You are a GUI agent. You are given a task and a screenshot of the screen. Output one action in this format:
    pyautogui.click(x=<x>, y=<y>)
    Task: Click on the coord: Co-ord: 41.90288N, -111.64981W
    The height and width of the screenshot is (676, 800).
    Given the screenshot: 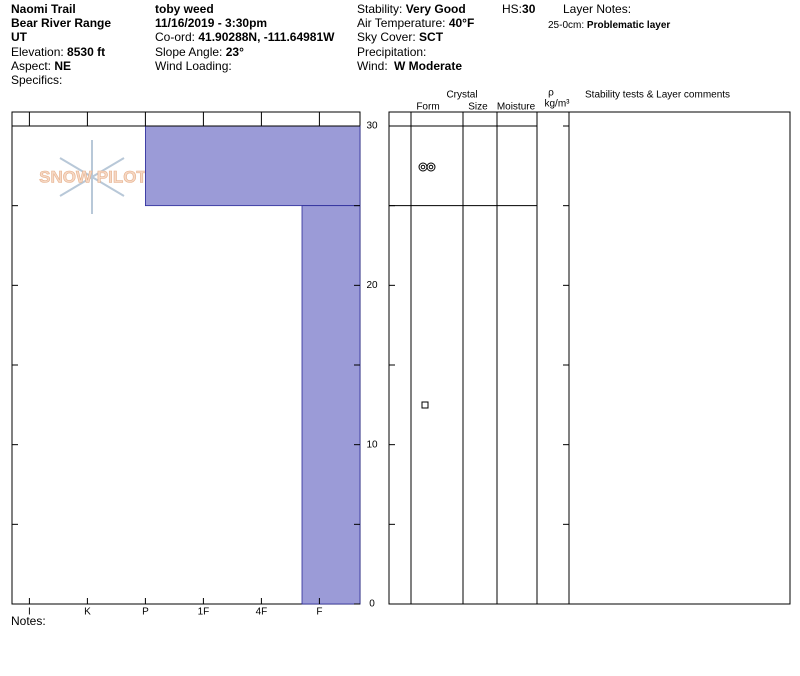 What is the action you would take?
    pyautogui.click(x=245, y=37)
    